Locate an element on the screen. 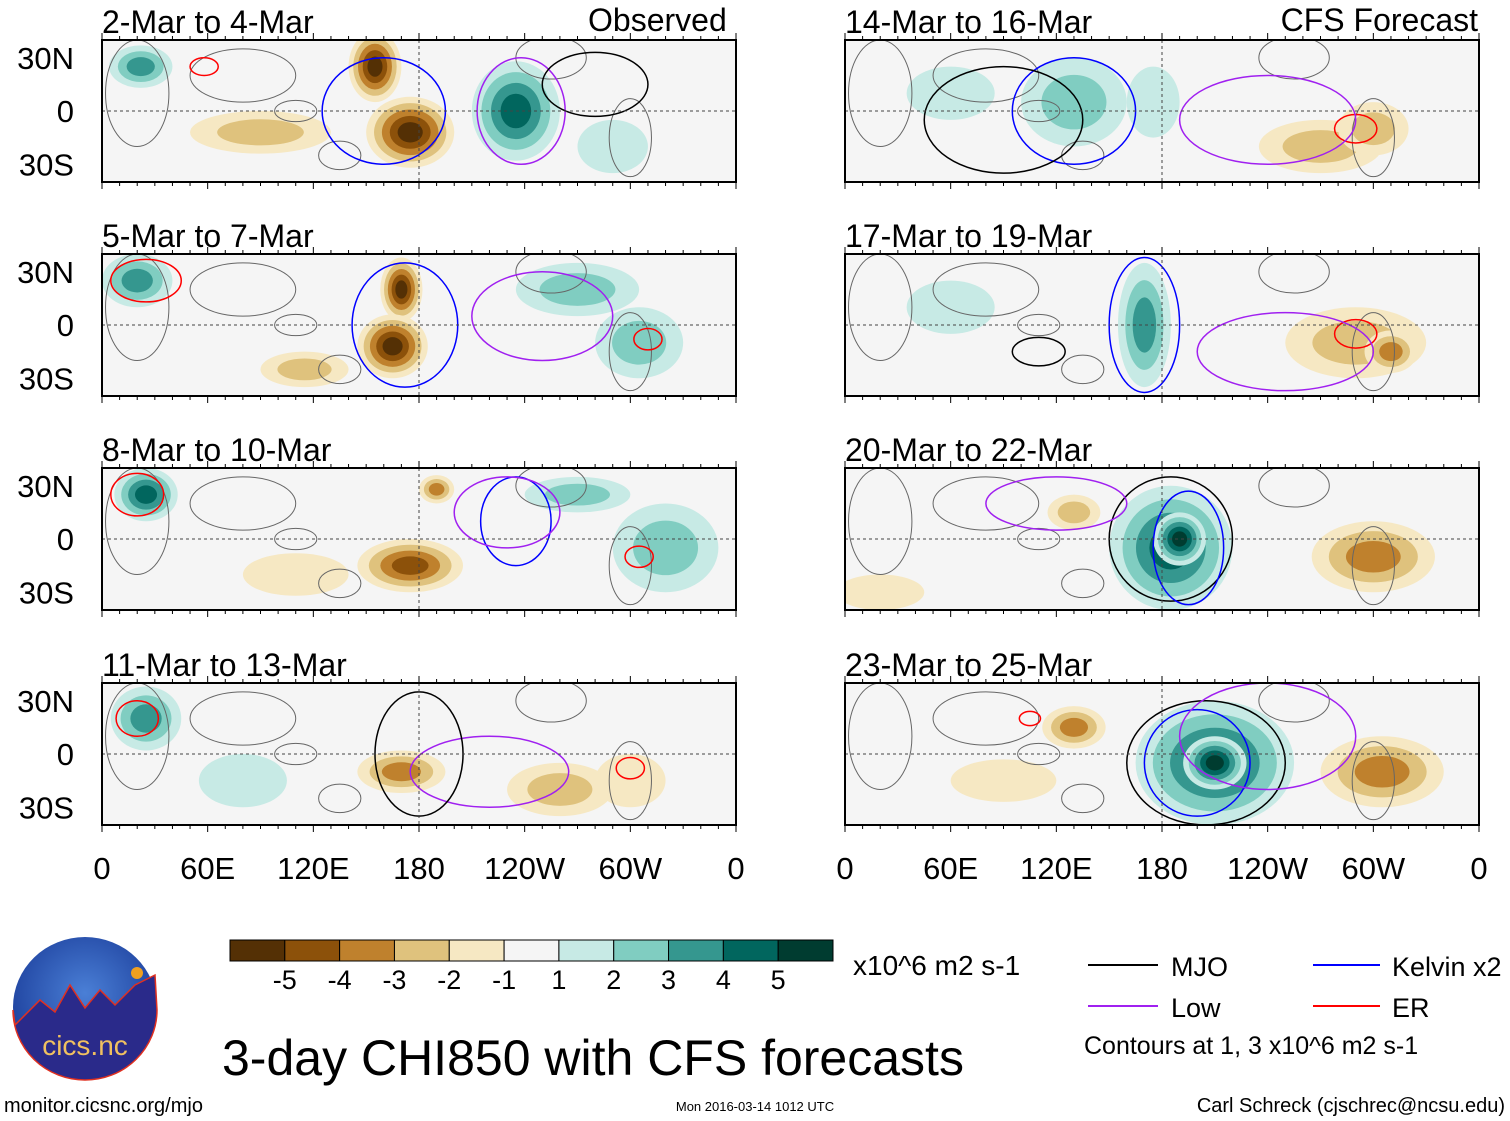 Image resolution: width=1510 pixels, height=1121 pixels. legend-label-low: Low is located at coordinates (1196, 1008).